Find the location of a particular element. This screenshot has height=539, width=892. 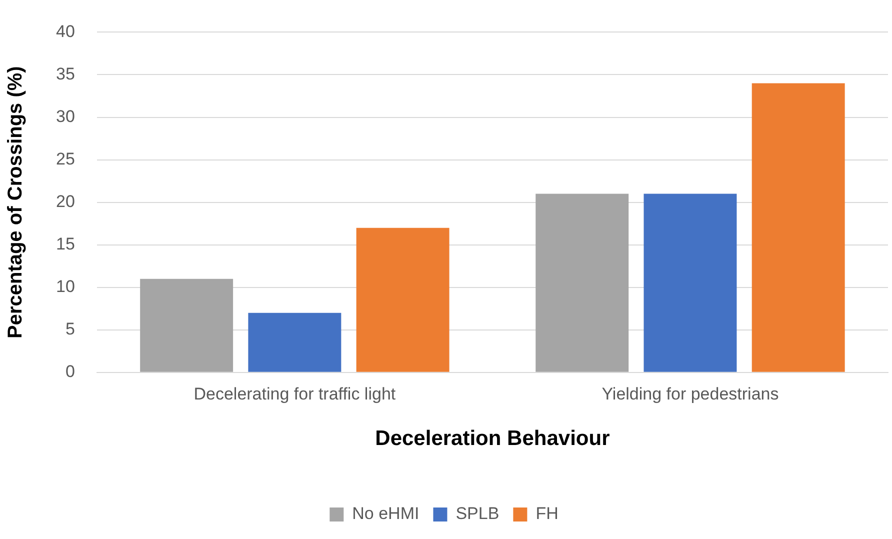

y-tick-label: 0 is located at coordinates (70, 372).